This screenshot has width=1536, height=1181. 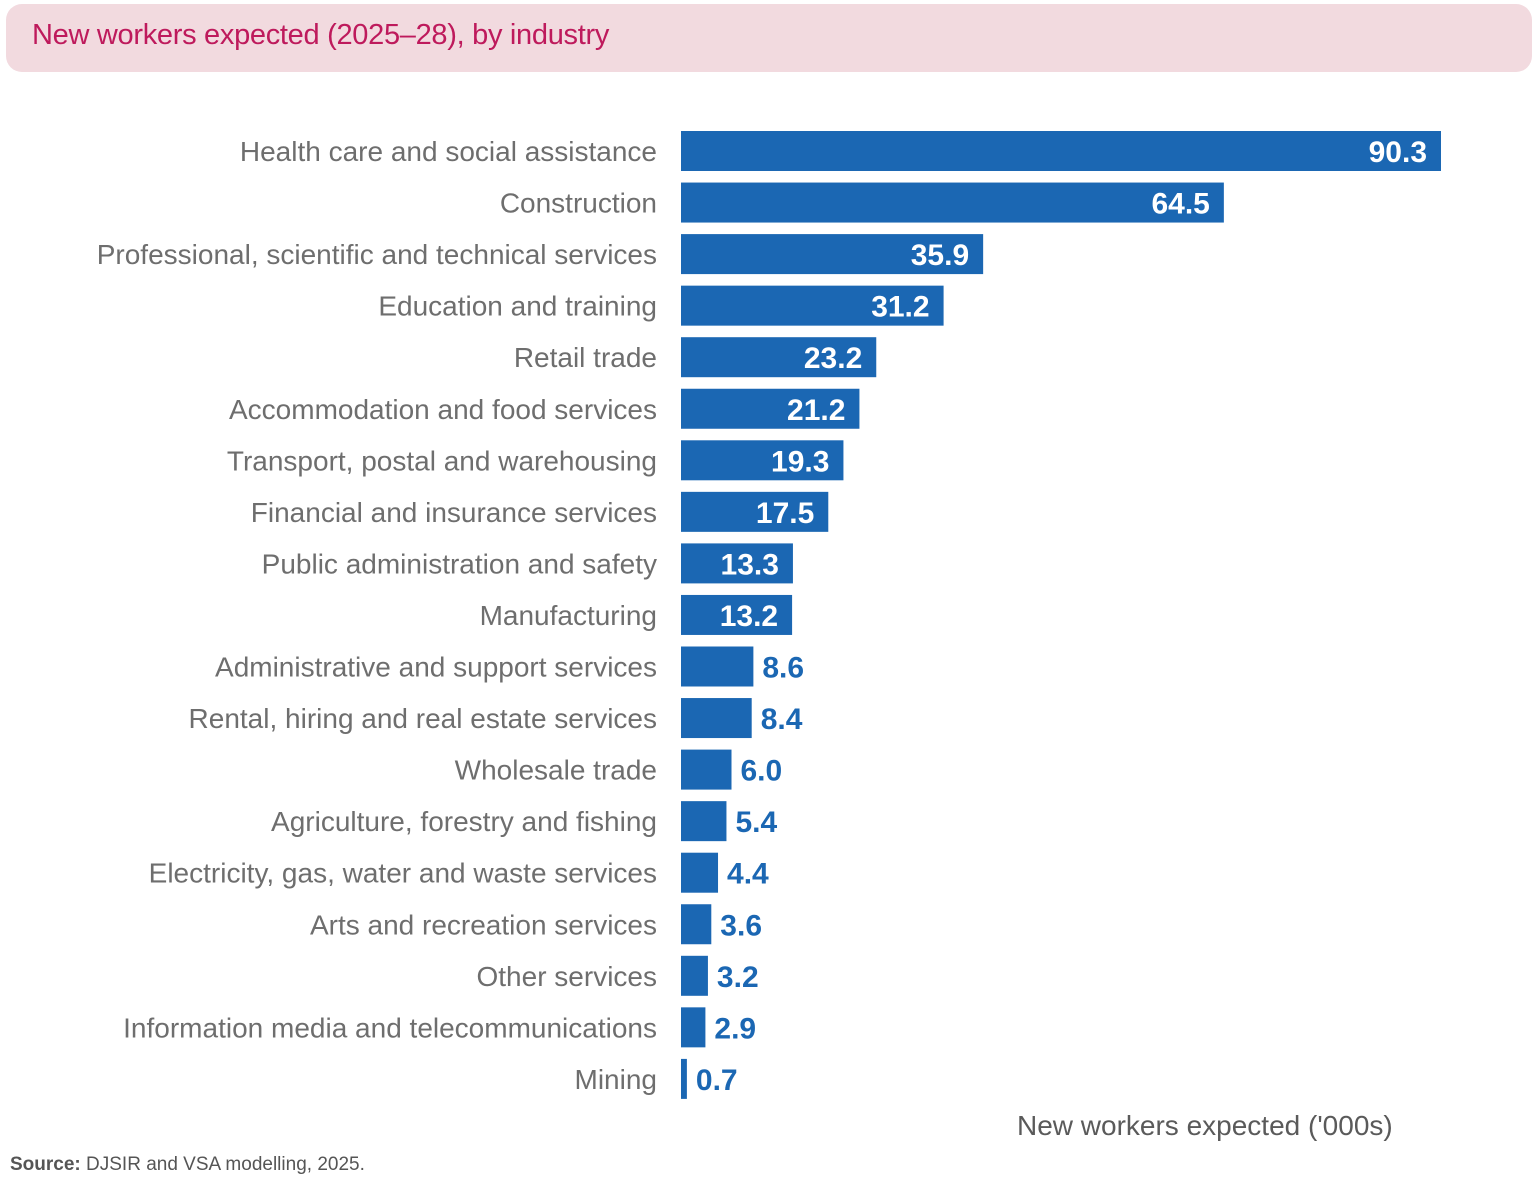 What do you see at coordinates (585, 357) in the screenshot?
I see `category-label: Retail trade` at bounding box center [585, 357].